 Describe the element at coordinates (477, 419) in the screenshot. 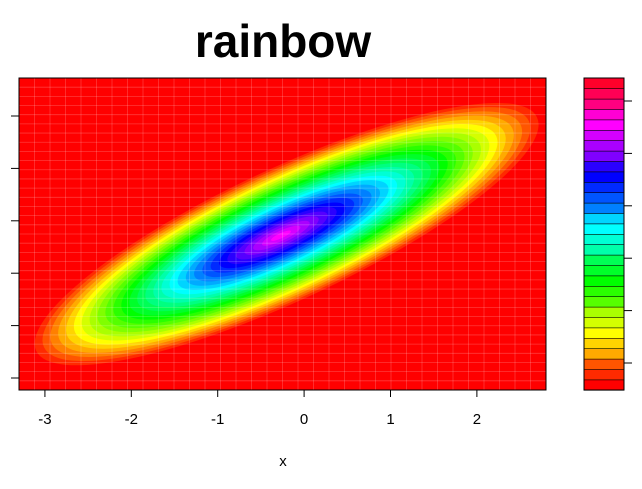

I see `x-tick-label: 2` at that location.